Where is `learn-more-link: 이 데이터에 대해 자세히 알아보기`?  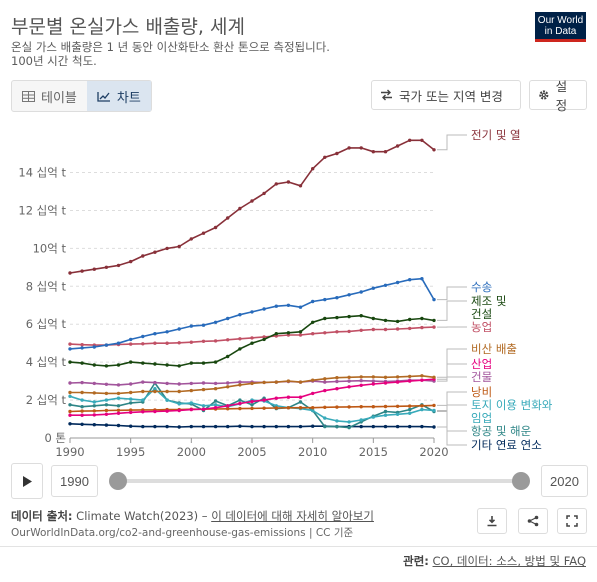 learn-more-link: 이 데이터에 대해 자세히 알아보기 is located at coordinates (292, 516).